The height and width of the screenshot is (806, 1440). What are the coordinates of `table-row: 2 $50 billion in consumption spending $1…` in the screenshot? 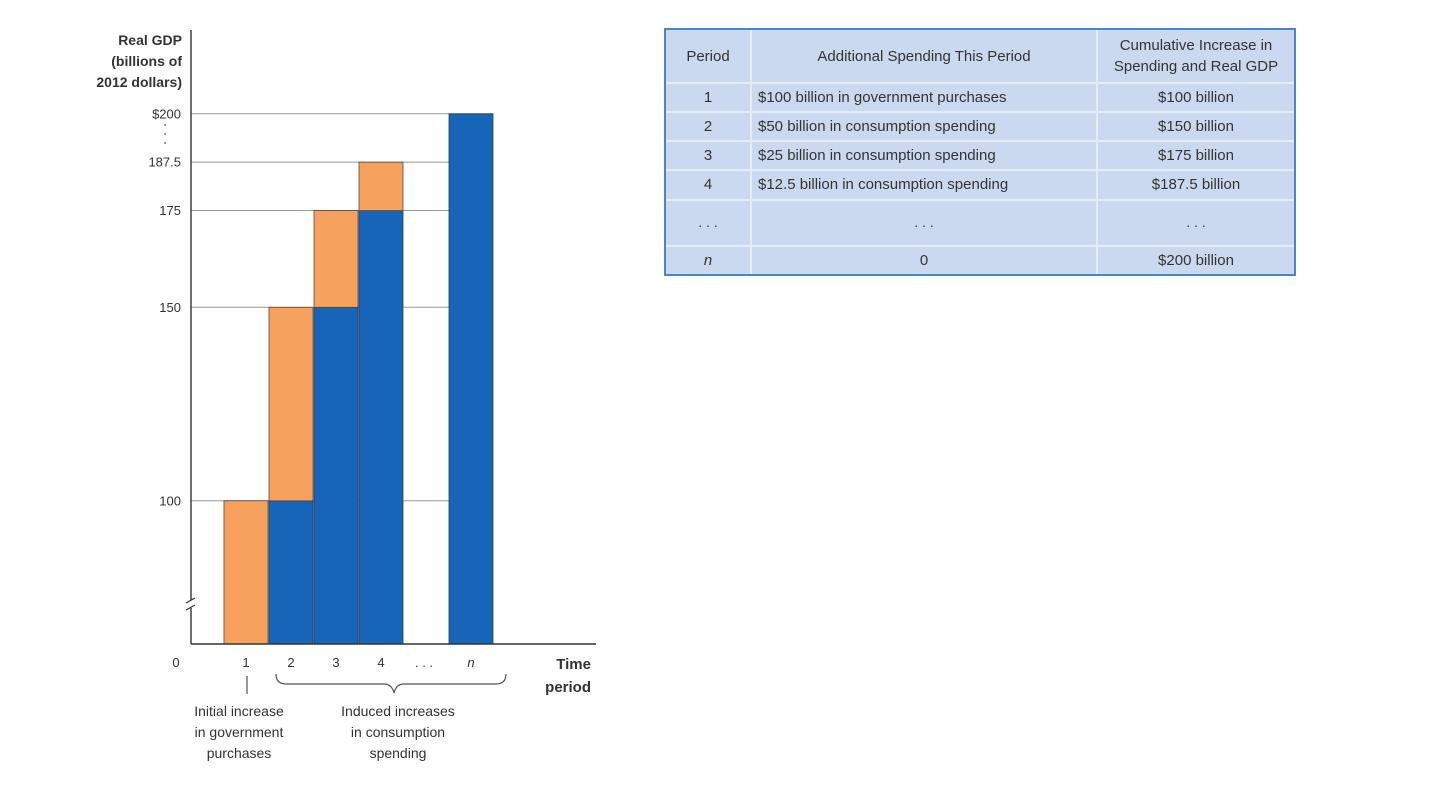 It's located at (980, 127).